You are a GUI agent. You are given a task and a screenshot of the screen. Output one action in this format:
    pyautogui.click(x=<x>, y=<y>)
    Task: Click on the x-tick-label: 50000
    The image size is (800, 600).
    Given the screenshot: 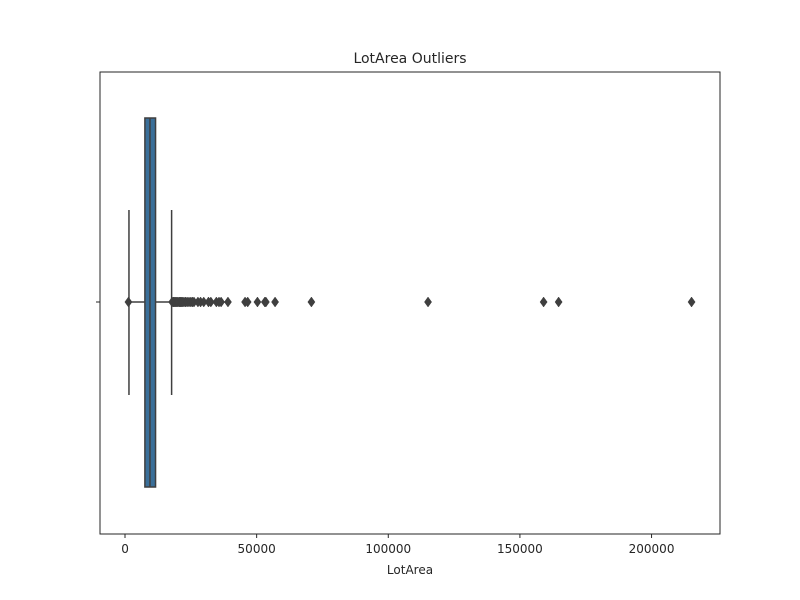 What is the action you would take?
    pyautogui.click(x=257, y=549)
    